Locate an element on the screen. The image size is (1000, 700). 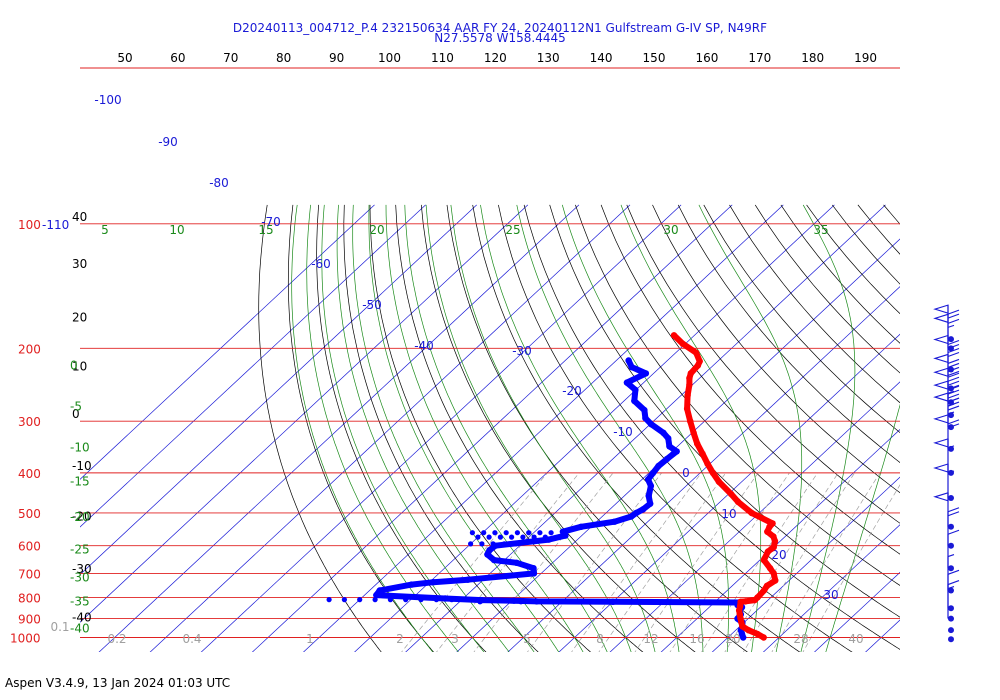
left-scale-label: 40 is located at coordinates (79, 217).